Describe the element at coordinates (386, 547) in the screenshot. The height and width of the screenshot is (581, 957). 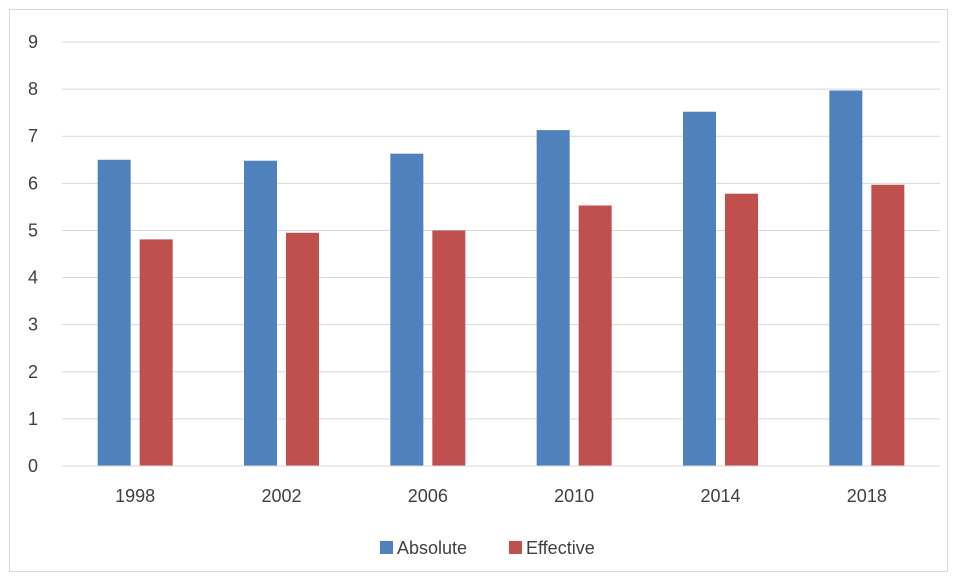
I see `legend-swatch-absolute` at that location.